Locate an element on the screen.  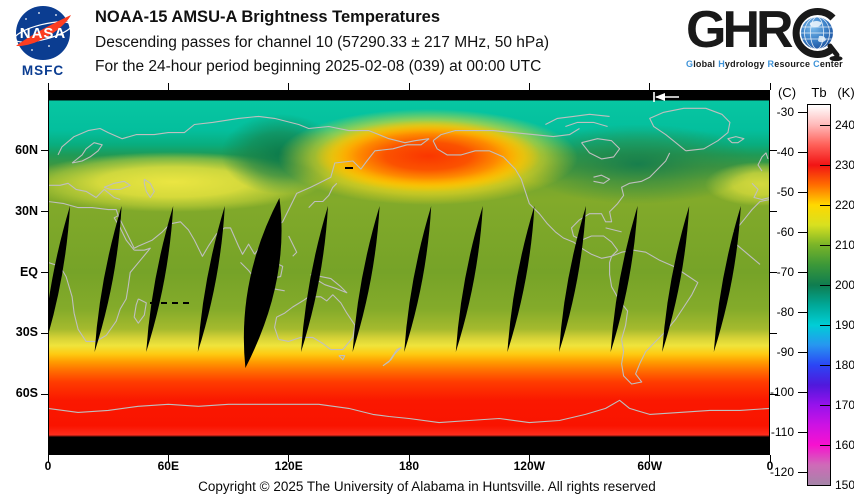
ghrc-tagline-initial: H is located at coordinates (721, 64).